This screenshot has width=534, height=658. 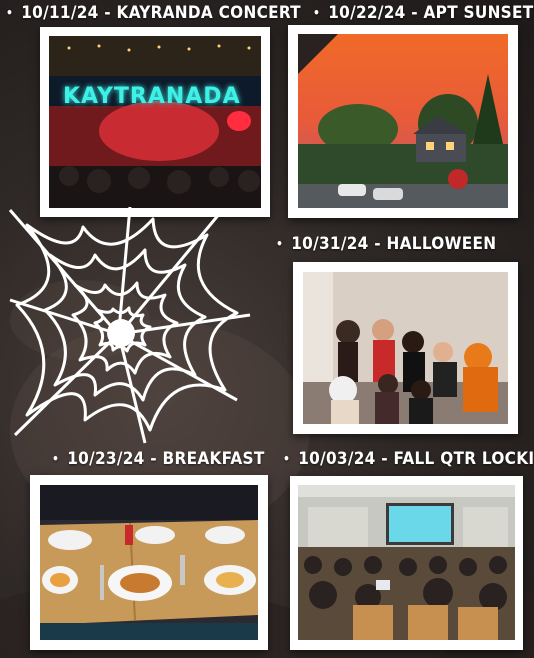 What do you see at coordinates (60, 13) in the screenshot?
I see `caption-date: 10/11/24` at bounding box center [60, 13].